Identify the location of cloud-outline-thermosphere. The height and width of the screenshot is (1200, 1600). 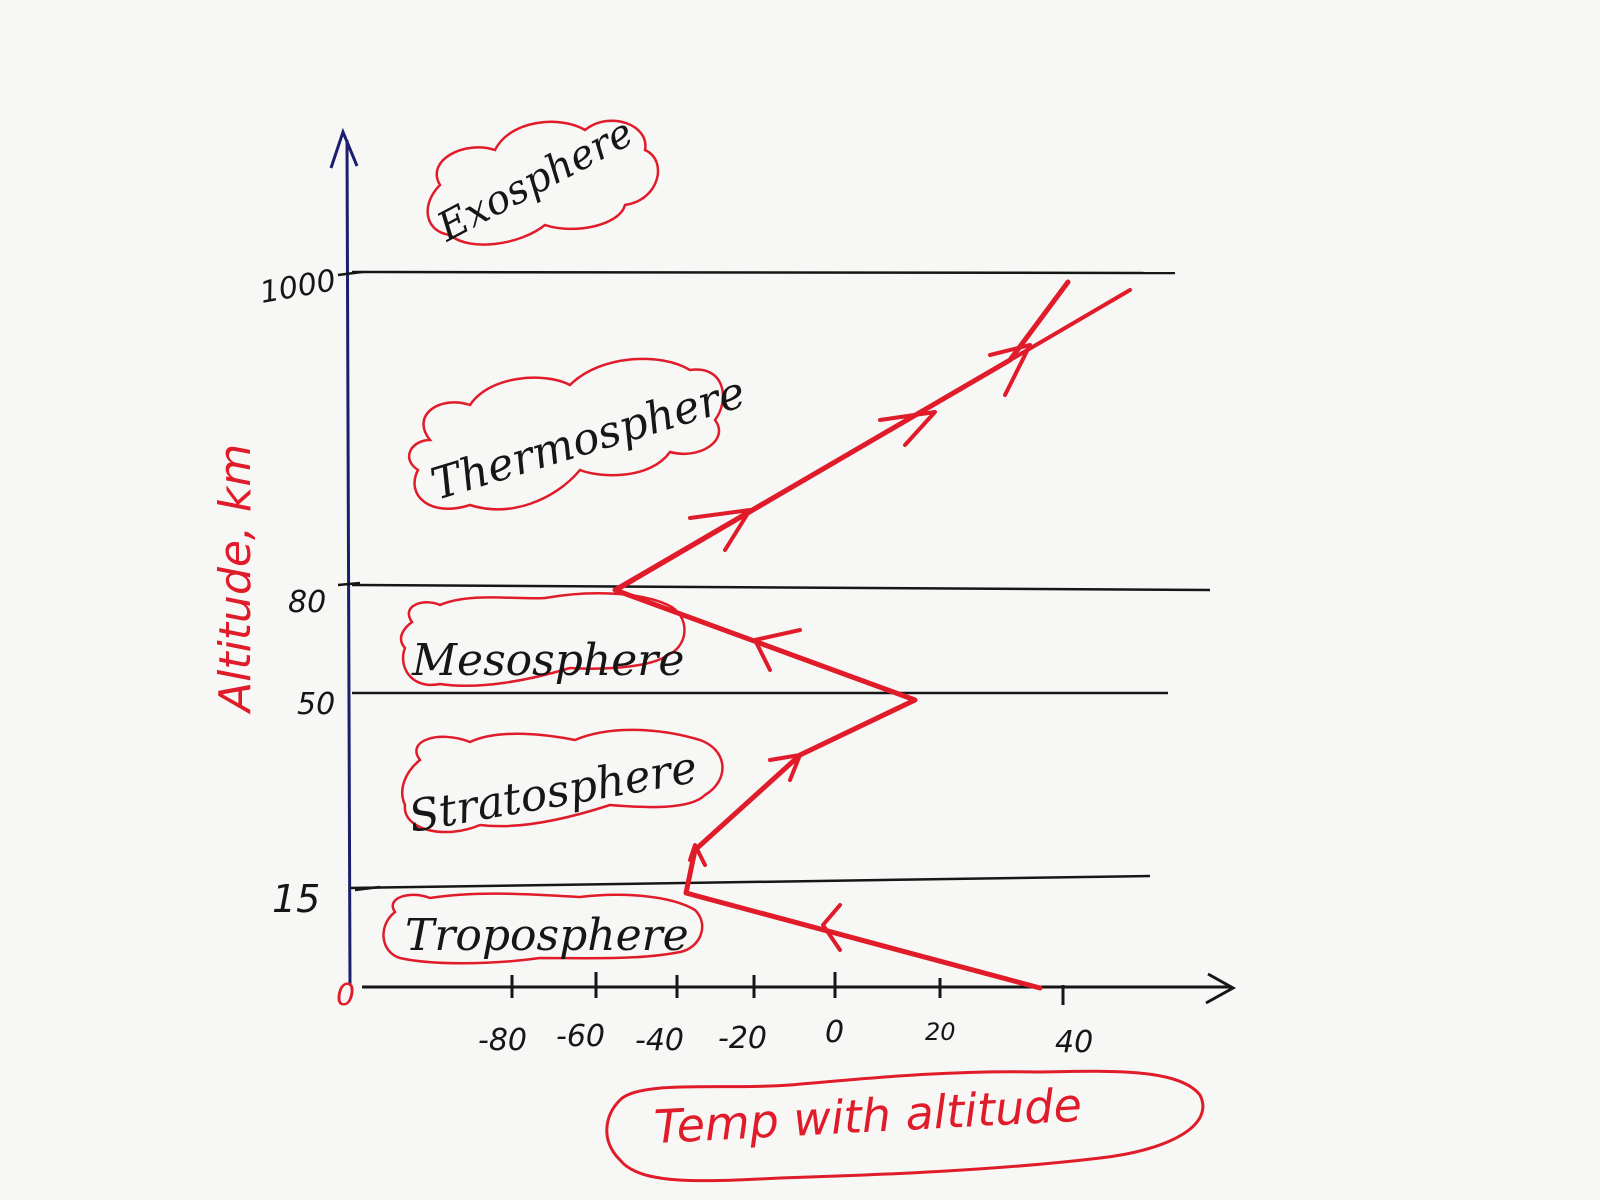
(566, 434).